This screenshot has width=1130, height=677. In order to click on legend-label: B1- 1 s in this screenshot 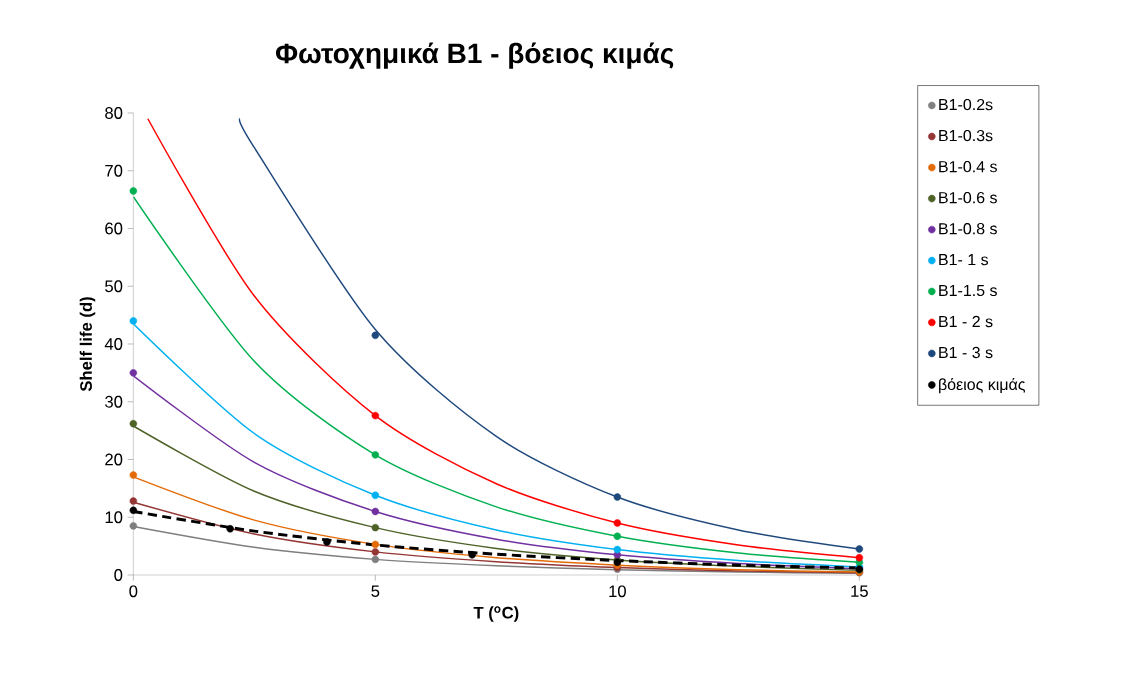, I will do `click(964, 260)`.